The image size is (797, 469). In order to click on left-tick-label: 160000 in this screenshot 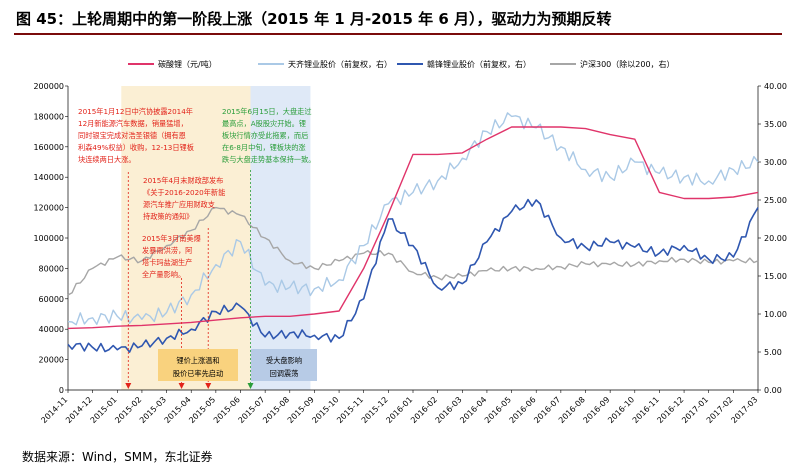, I will do `click(48, 147)`.